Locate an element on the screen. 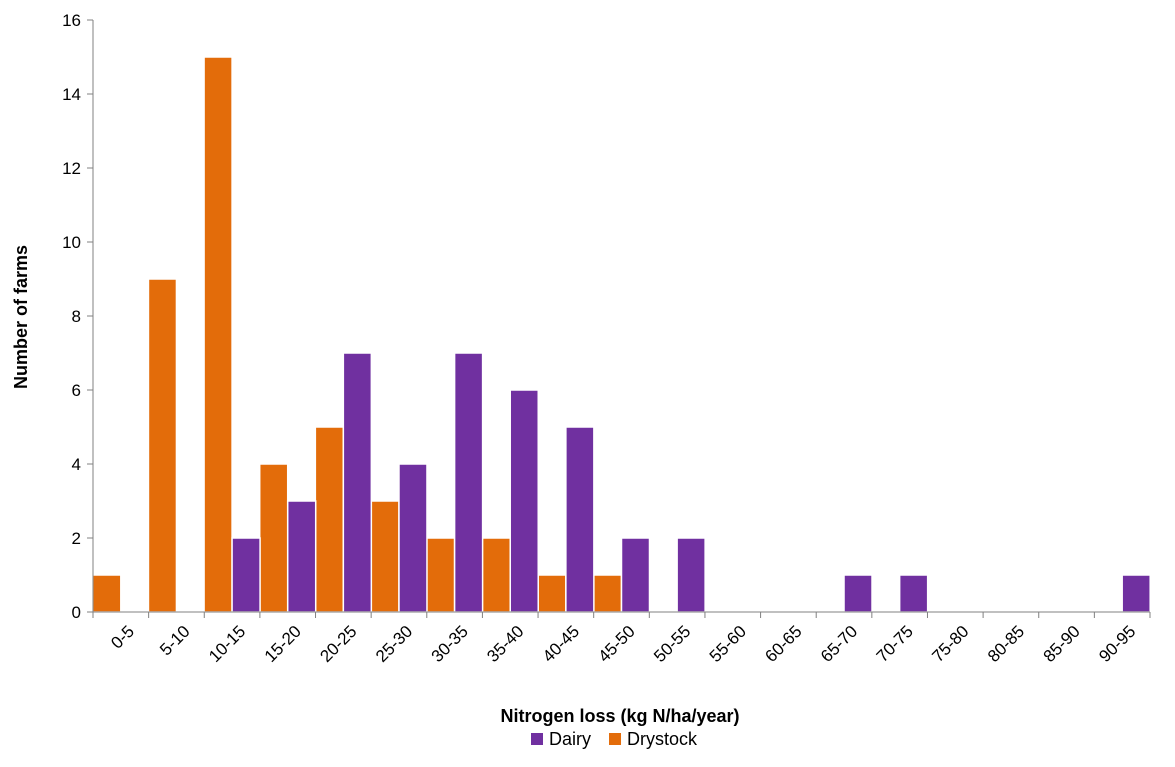  x-axis-title: Nitrogen loss (kg N/ha/year) is located at coordinates (619, 716).